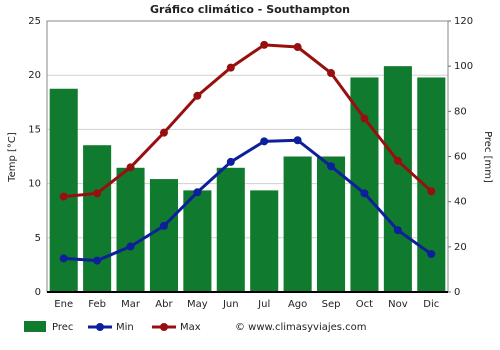  I want to click on y2-tick-label: 80, so click(460, 111).